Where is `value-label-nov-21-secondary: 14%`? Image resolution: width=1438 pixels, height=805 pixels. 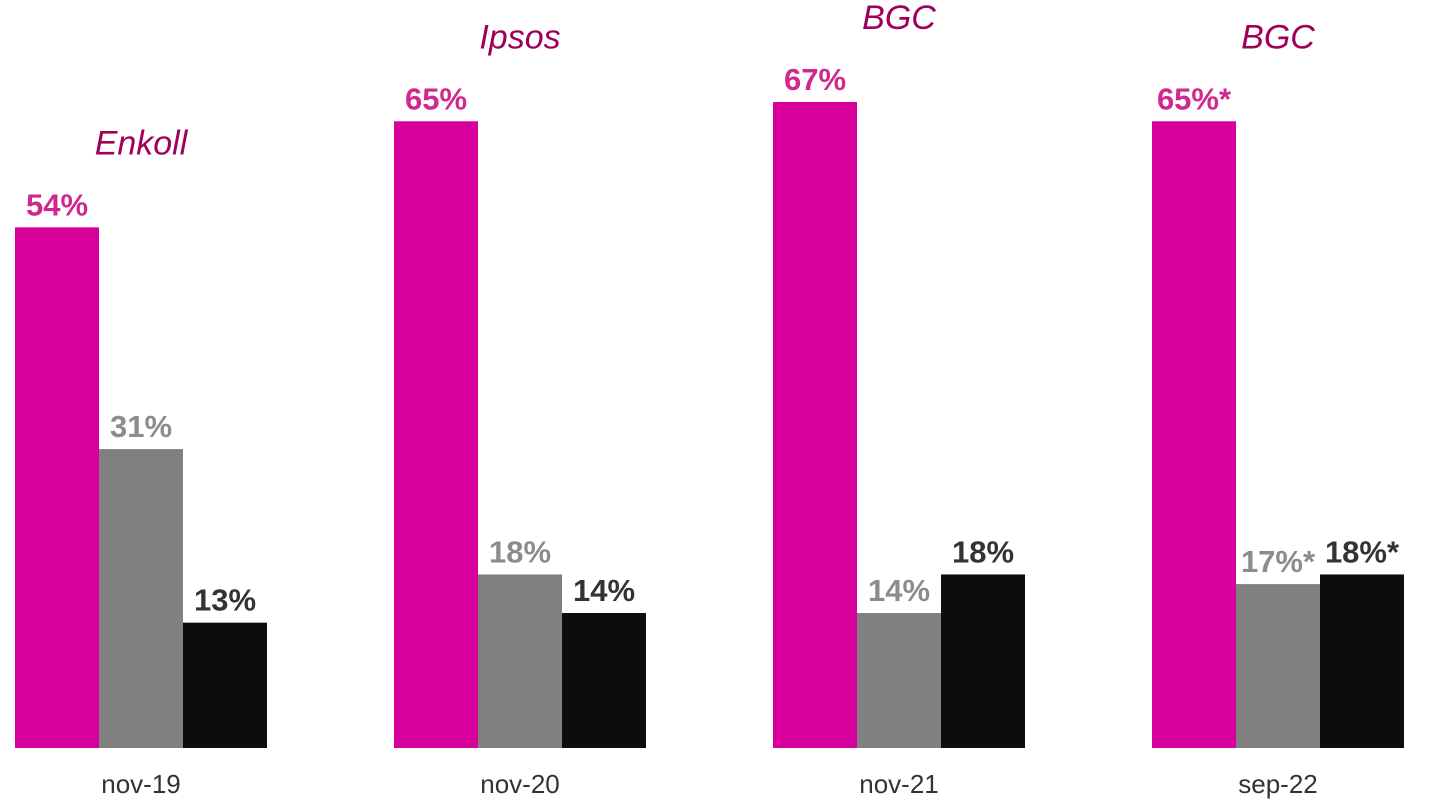
value-label-nov-21-secondary: 14% is located at coordinates (899, 590).